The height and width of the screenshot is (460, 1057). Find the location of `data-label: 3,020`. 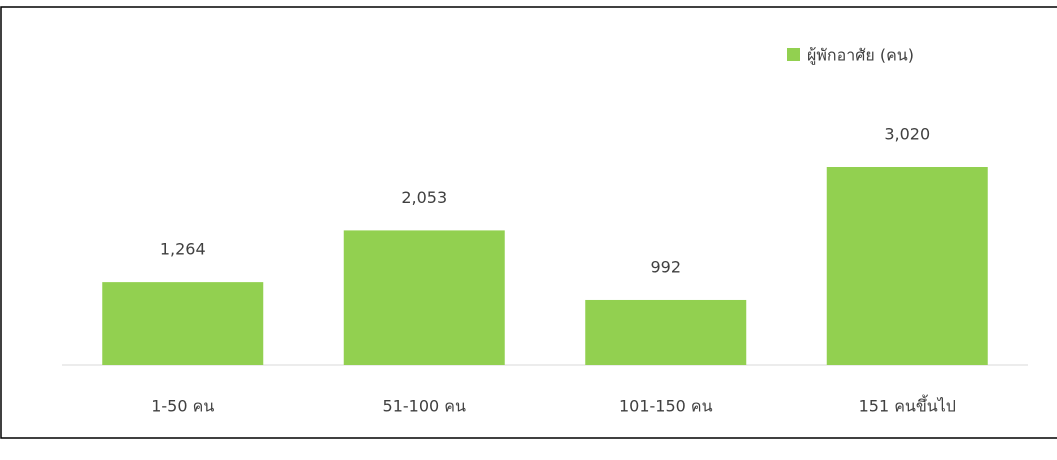

data-label: 3,020 is located at coordinates (907, 134).